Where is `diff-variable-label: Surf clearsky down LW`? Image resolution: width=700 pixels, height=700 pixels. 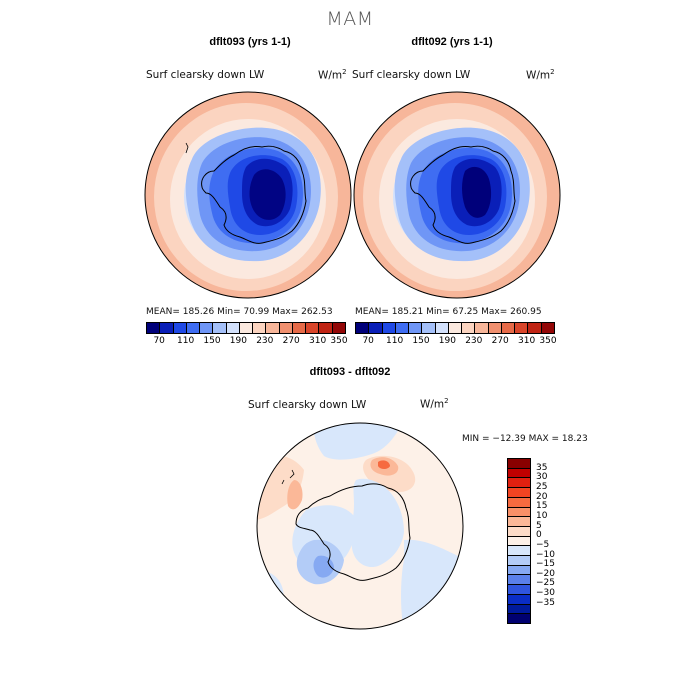 diff-variable-label: Surf clearsky down LW is located at coordinates (307, 405).